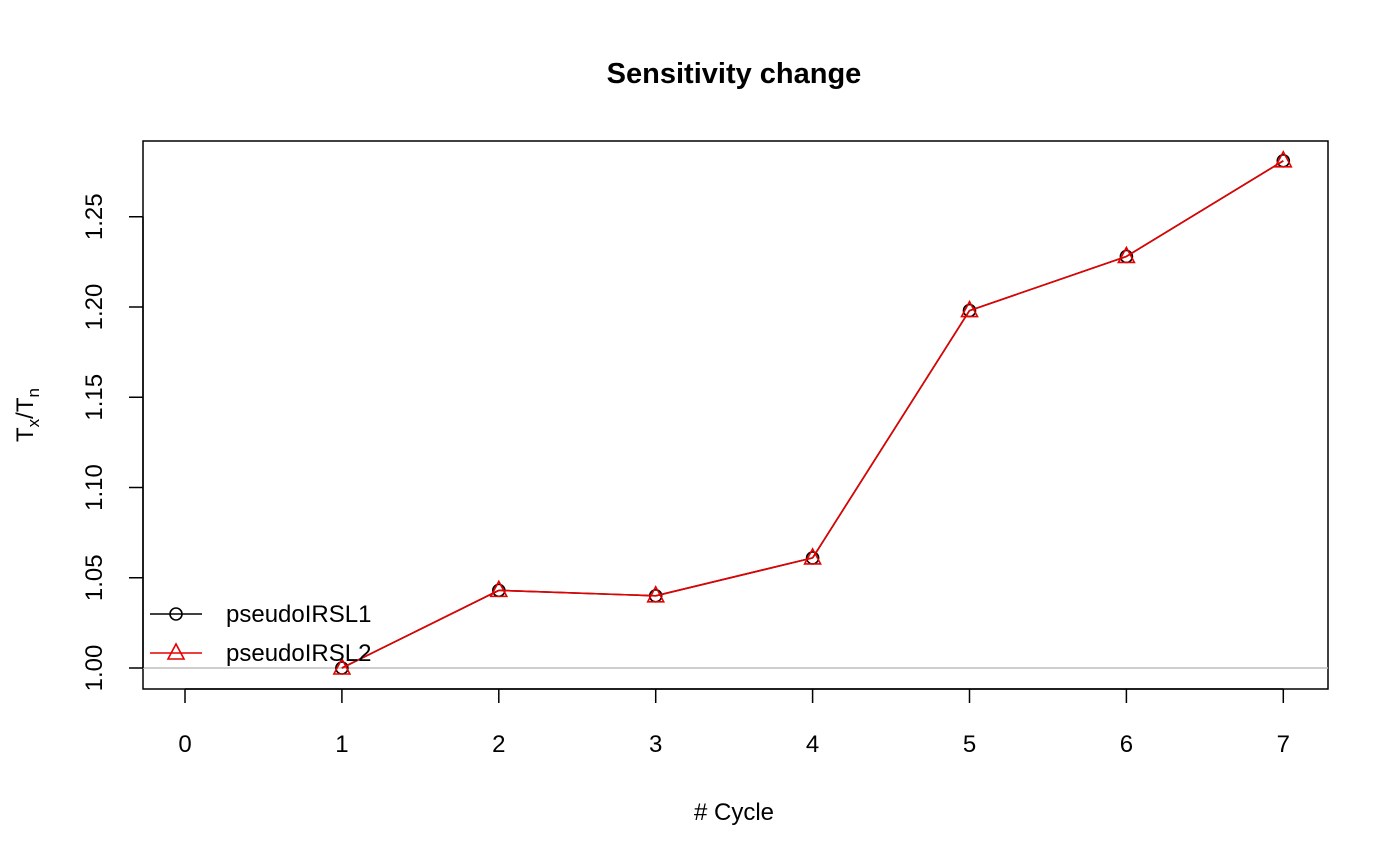 The image size is (1400, 865). What do you see at coordinates (25, 434) in the screenshot?
I see `y-label-main-1: T` at bounding box center [25, 434].